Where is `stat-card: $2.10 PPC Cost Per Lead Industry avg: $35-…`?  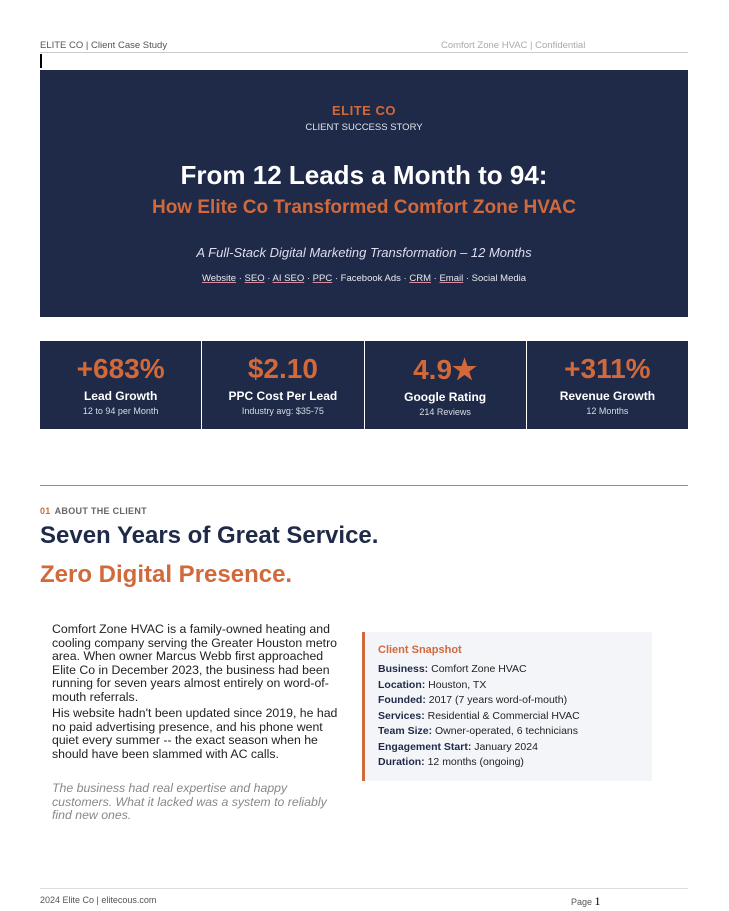 stat-card: $2.10 PPC Cost Per Lead Industry avg: $35-… is located at coordinates (283, 385).